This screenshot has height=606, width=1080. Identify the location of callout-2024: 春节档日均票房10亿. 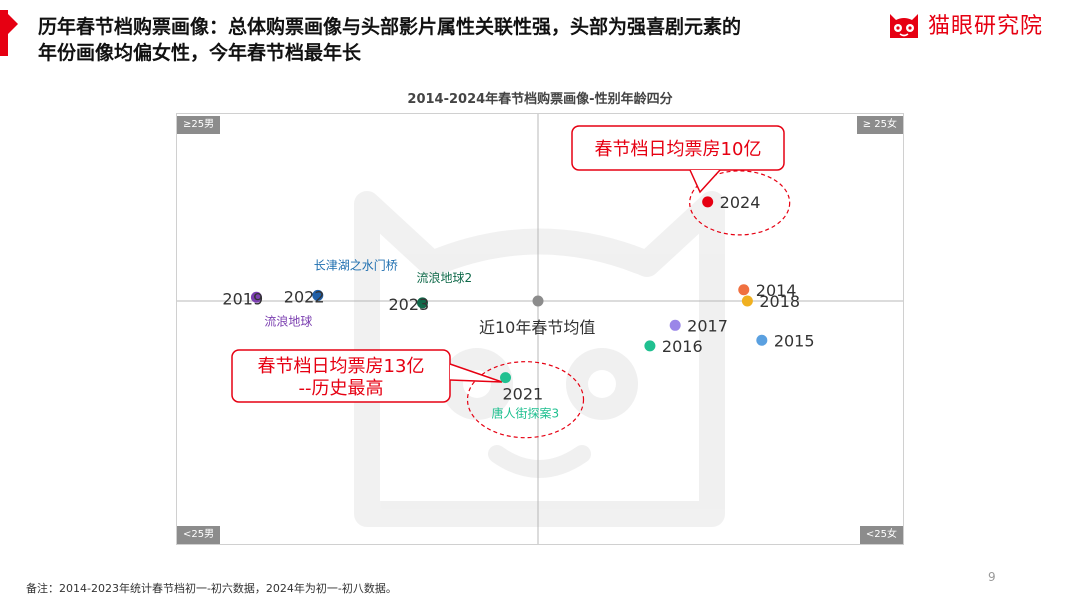
(681, 180).